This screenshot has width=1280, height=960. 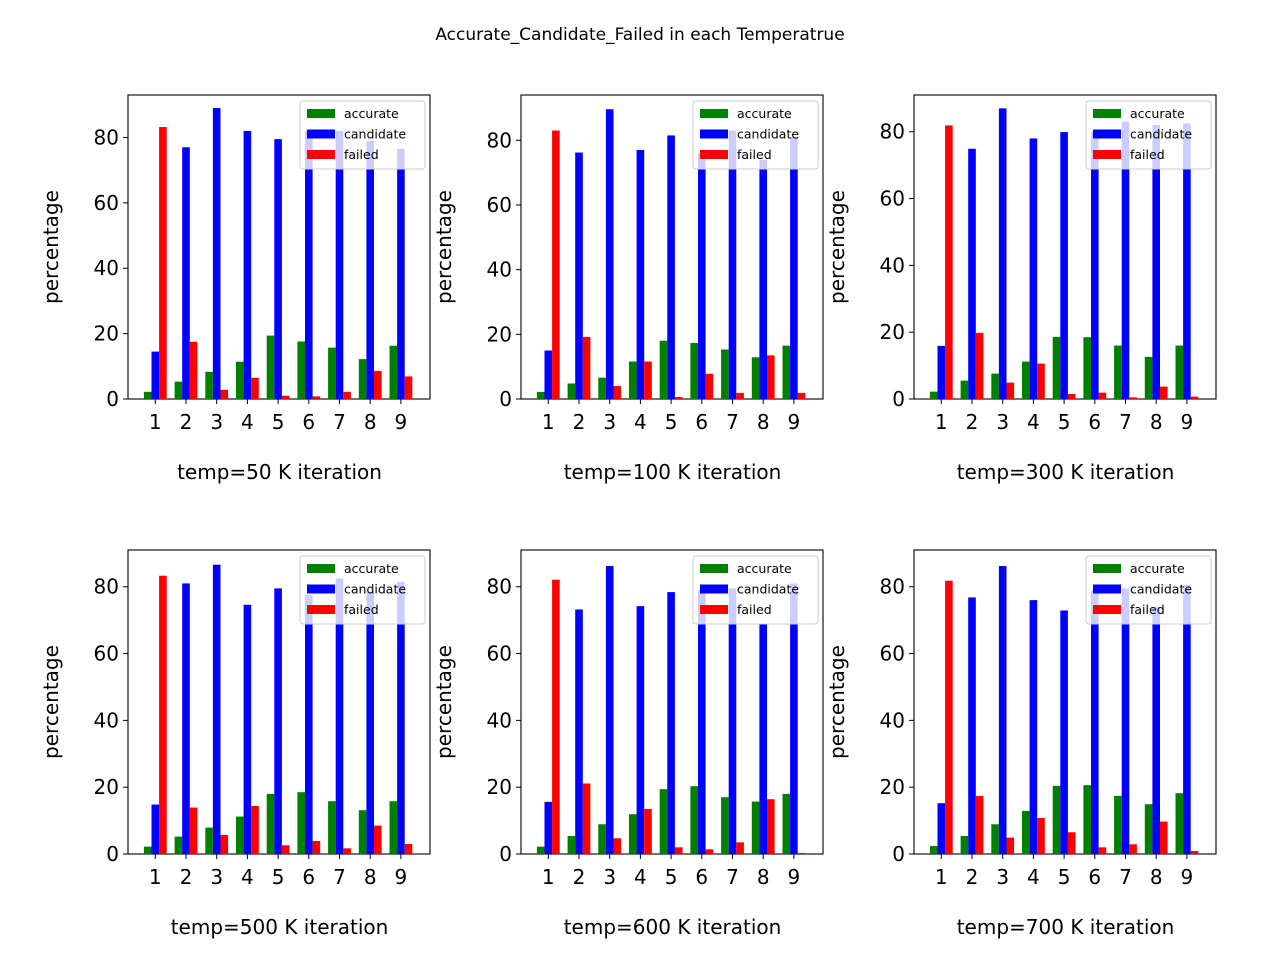 What do you see at coordinates (714, 589) in the screenshot?
I see `legend-swatch-candidate` at bounding box center [714, 589].